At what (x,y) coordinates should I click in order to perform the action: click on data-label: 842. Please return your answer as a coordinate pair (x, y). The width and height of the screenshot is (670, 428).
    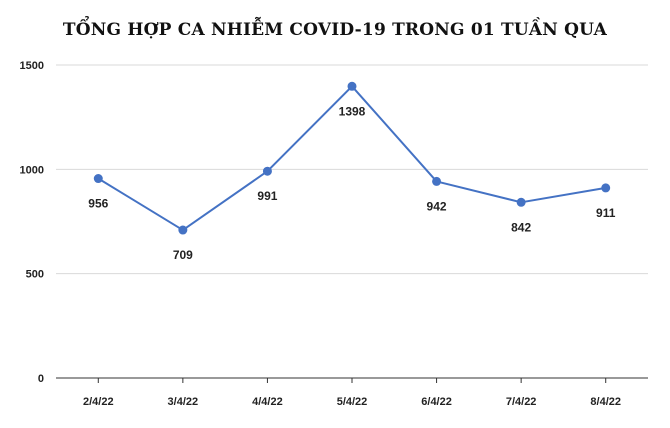
    Looking at the image, I should click on (521, 227).